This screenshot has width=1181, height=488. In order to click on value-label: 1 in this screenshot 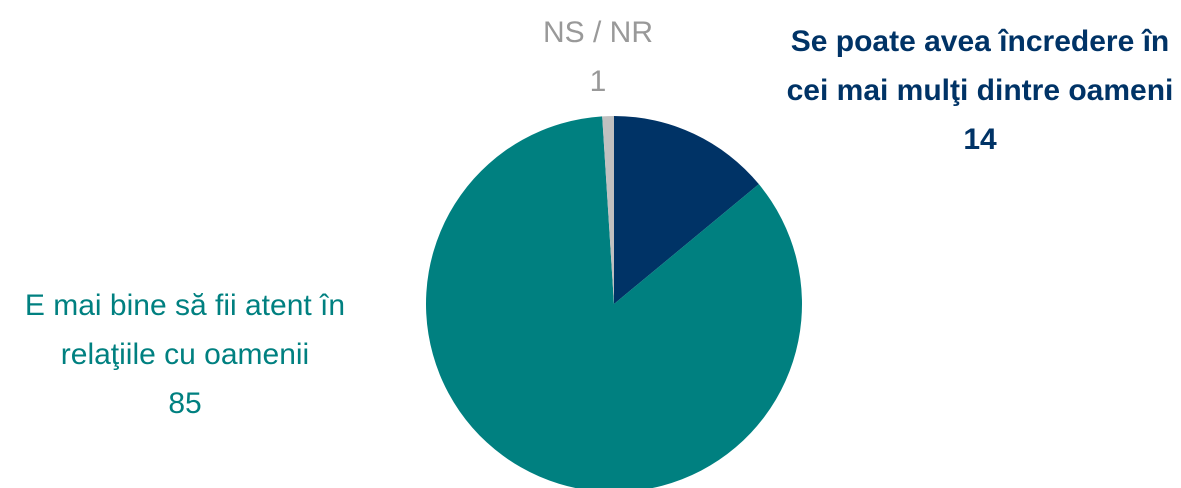, I will do `click(598, 81)`.